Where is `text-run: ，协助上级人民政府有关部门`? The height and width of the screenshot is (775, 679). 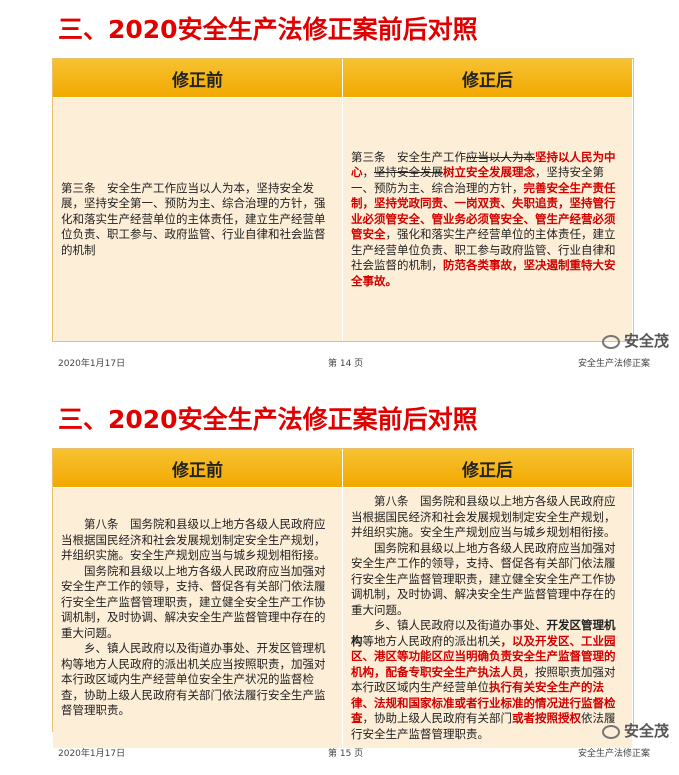 text-run: ，协助上级人民政府有关部门 is located at coordinates (437, 718).